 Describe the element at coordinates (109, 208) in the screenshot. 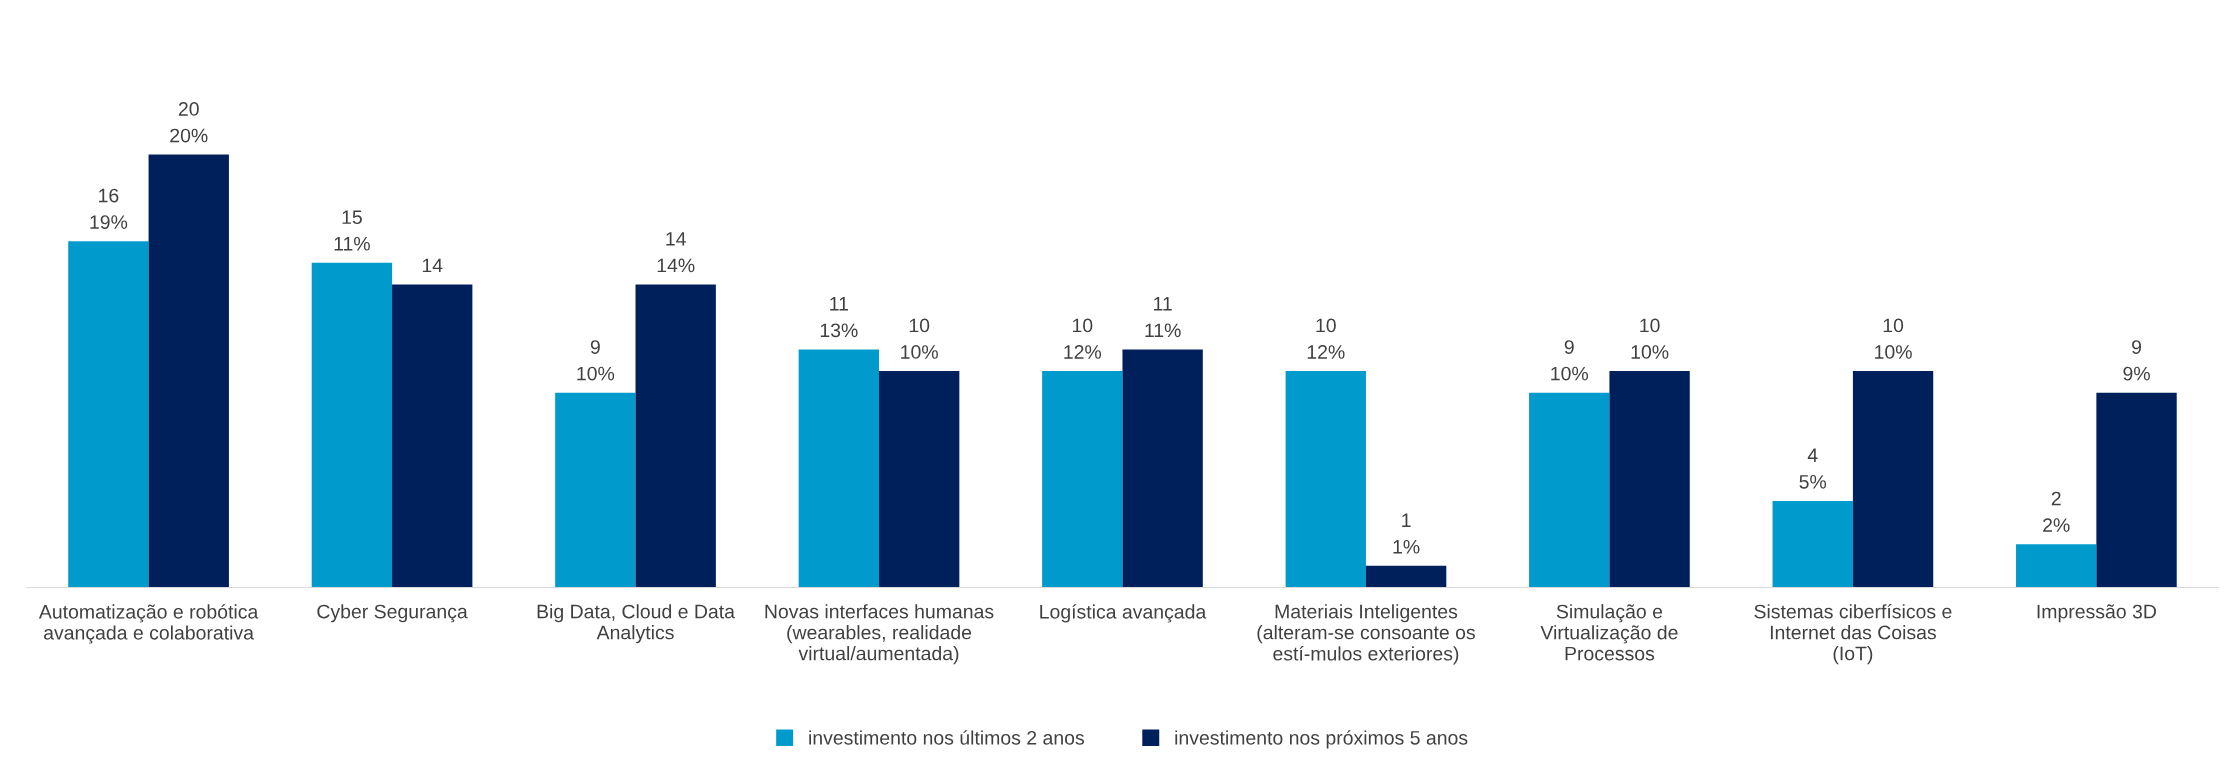

I see `data-label: 16 19%` at that location.